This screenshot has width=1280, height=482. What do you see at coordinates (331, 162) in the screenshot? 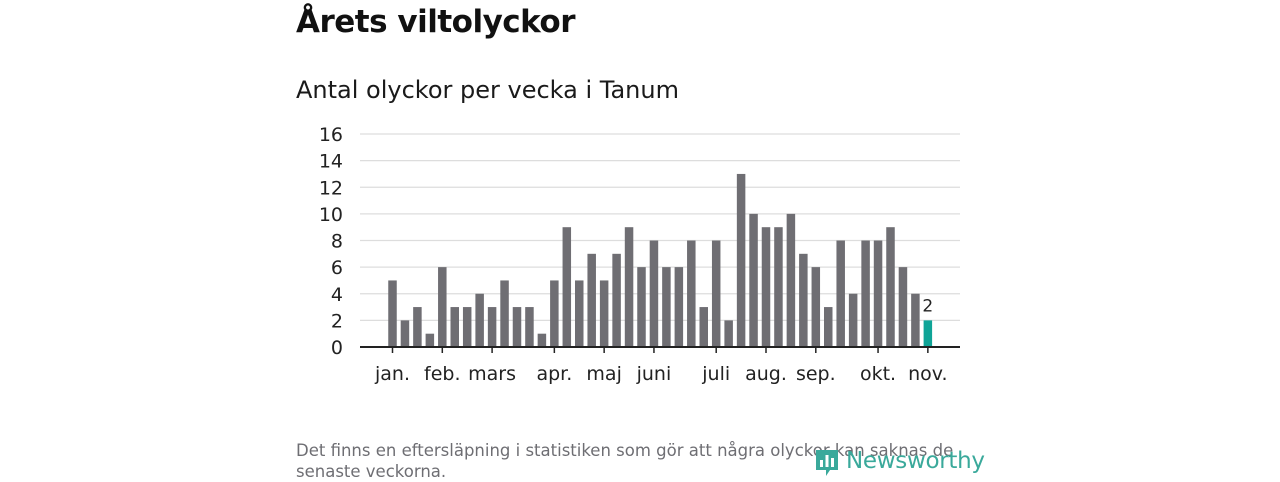
I see `y-tick-label: 14` at bounding box center [331, 162].